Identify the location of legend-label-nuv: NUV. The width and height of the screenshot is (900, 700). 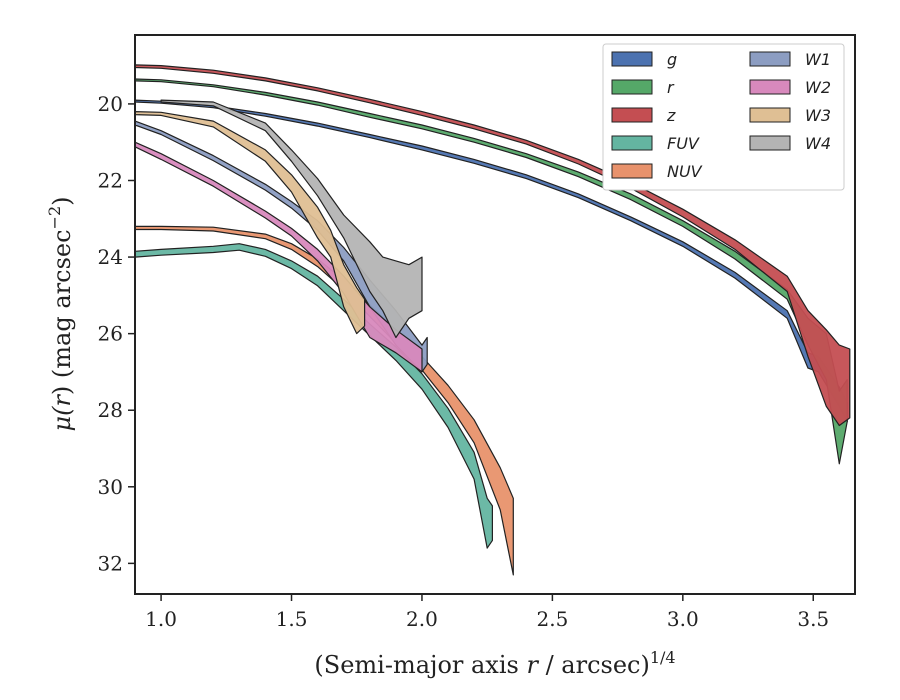
(685, 171).